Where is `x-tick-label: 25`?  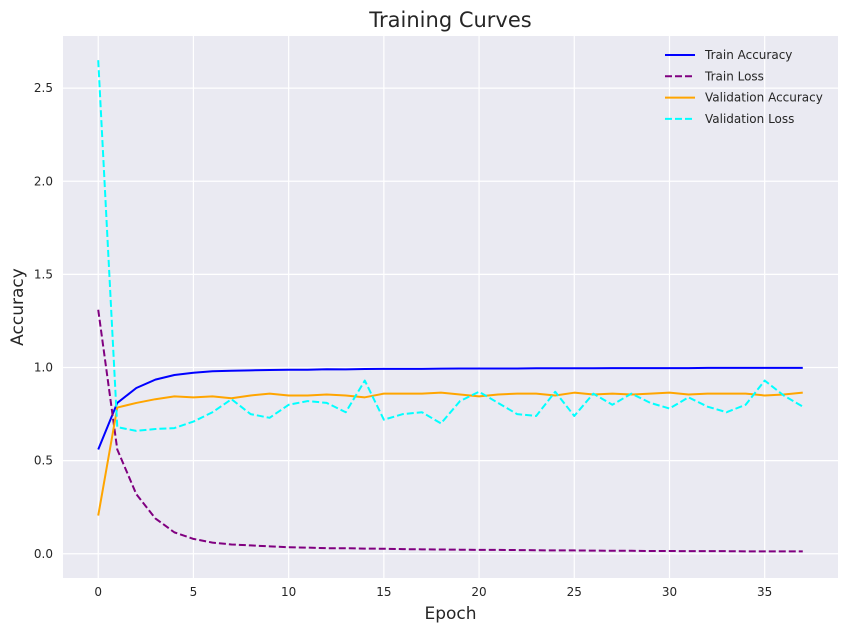
x-tick-label: 25 is located at coordinates (574, 592).